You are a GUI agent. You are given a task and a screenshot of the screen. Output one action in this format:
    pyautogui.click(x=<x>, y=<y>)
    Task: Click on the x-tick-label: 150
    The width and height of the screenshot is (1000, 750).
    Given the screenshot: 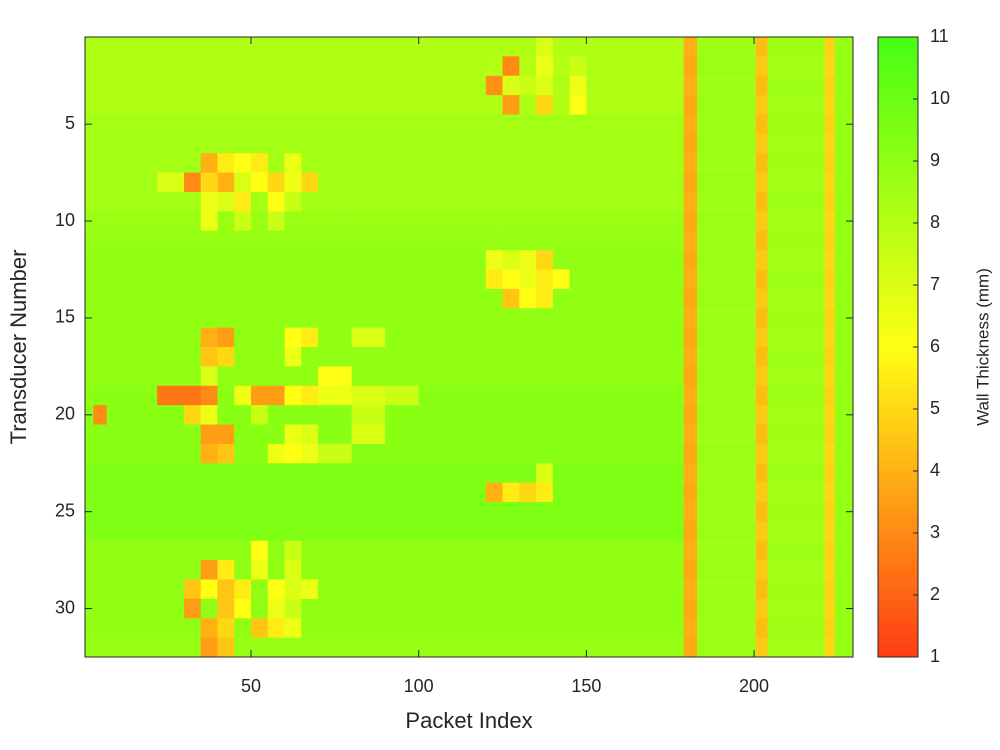 What is the action you would take?
    pyautogui.click(x=586, y=686)
    